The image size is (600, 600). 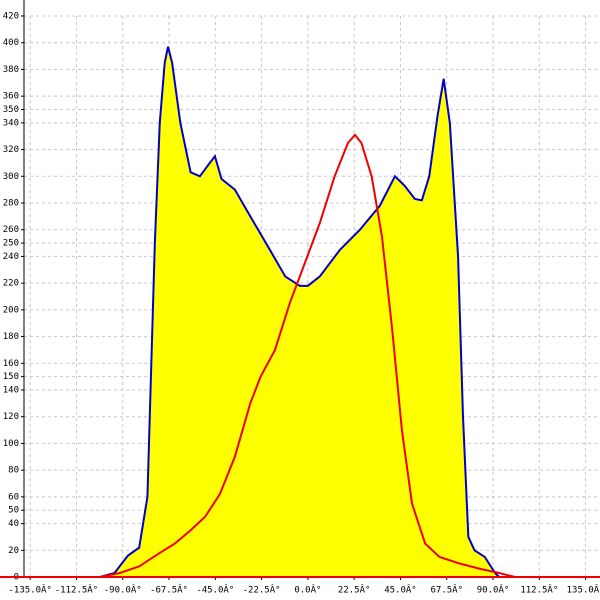 What do you see at coordinates (13, 524) in the screenshot?
I see `y-tick-label: 40` at bounding box center [13, 524].